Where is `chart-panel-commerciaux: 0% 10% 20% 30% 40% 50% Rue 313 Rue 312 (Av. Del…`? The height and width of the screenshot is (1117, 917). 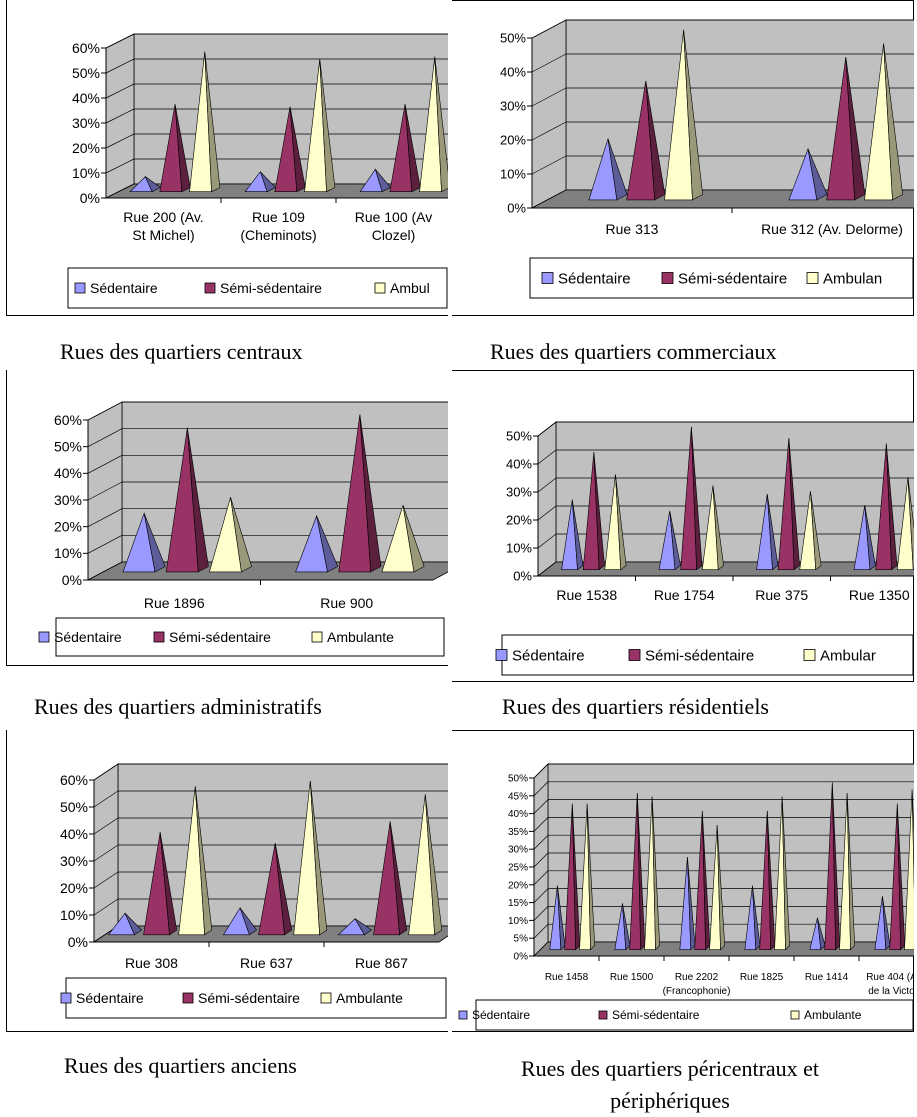
chart-panel-commerciaux: 0% 10% 20% 30% 40% 50% Rue 313 Rue 312 (Av. Del… is located at coordinates (683, 158).